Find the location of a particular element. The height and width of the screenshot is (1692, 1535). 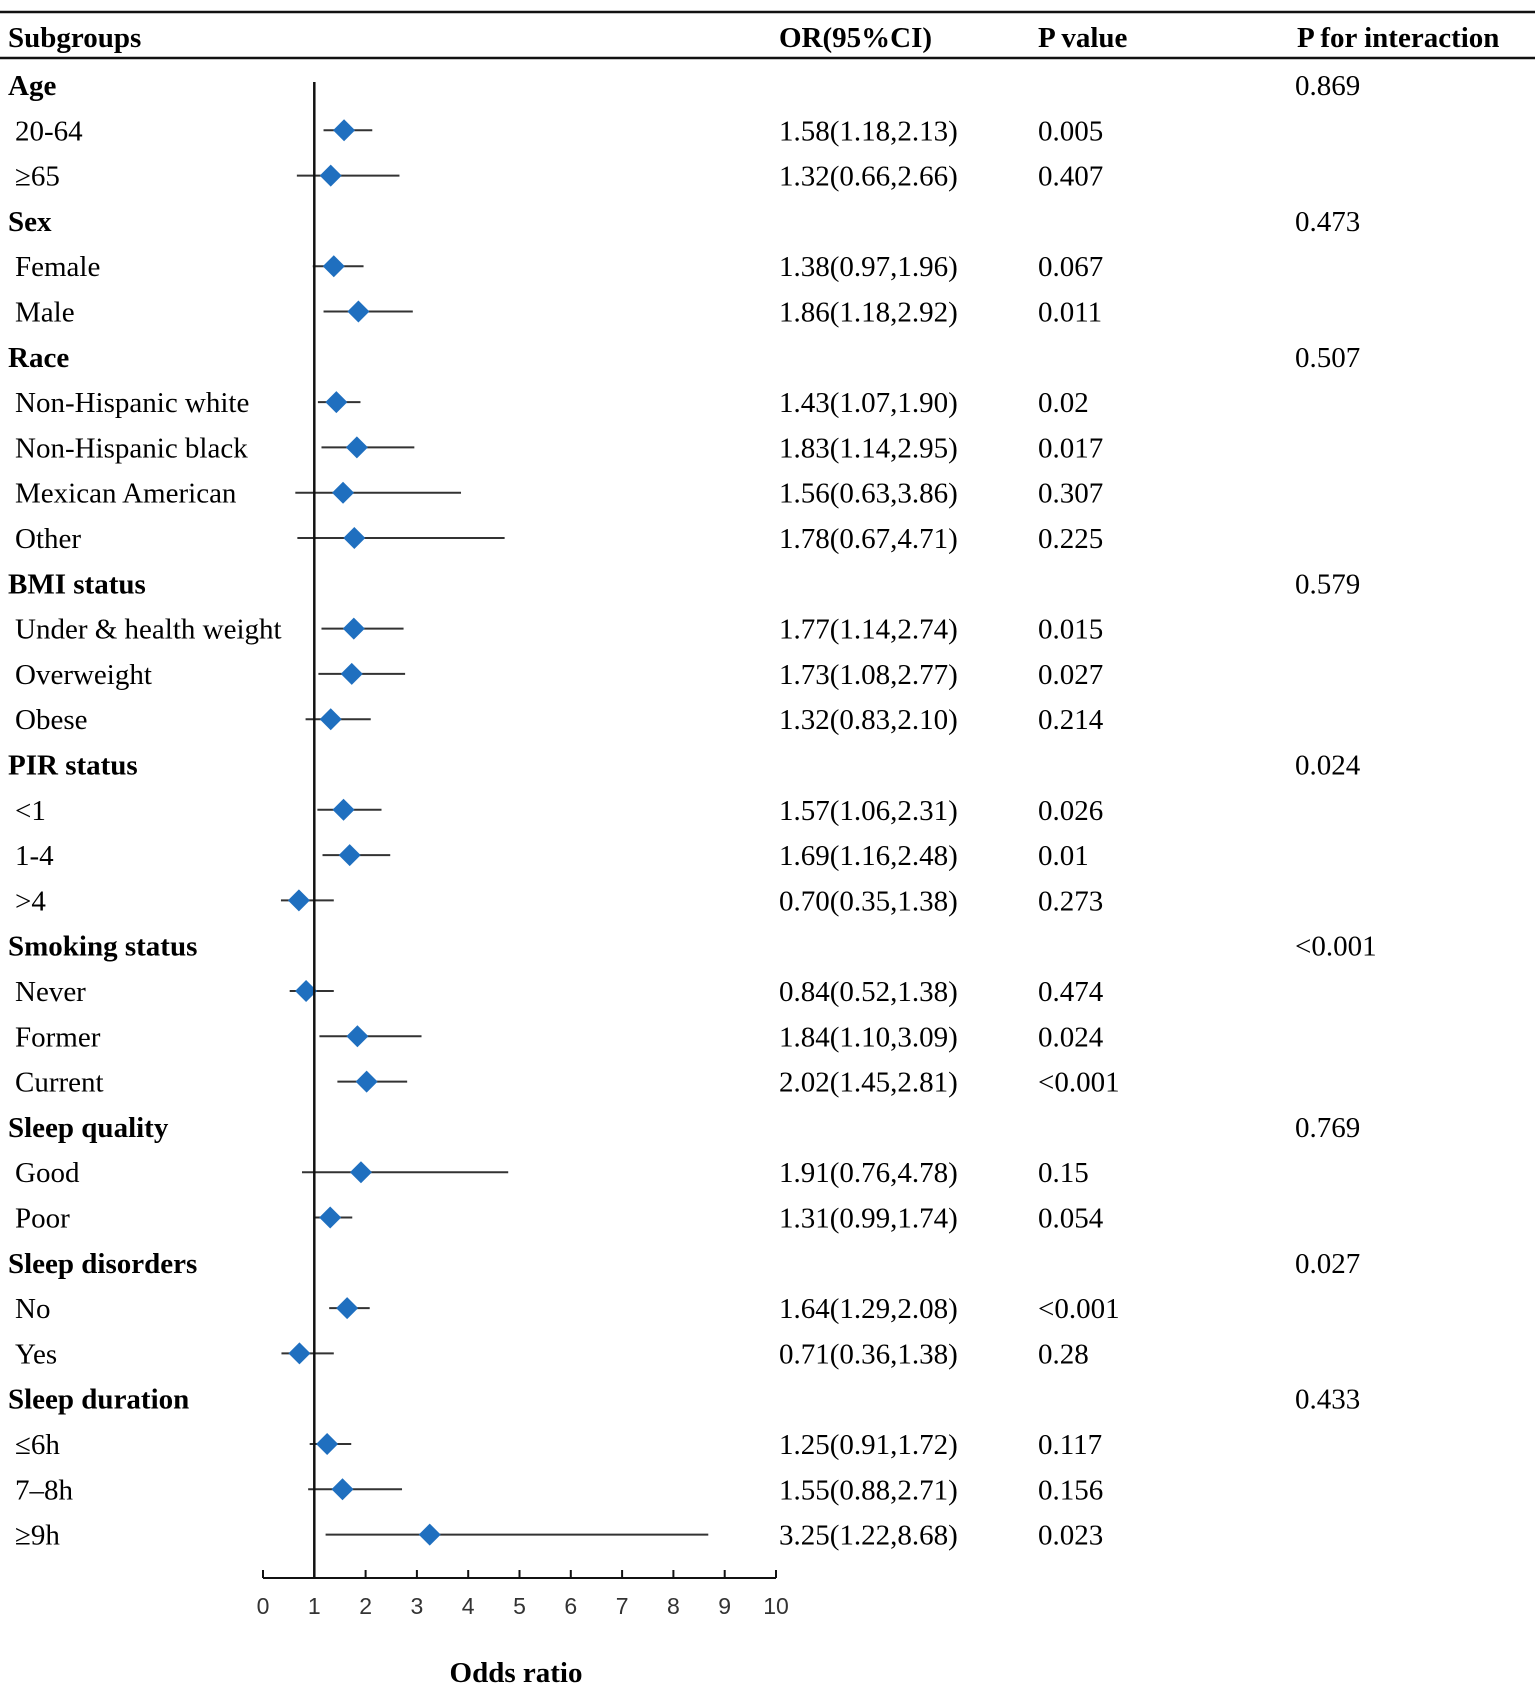

subgroup-label: Non-Hispanic white is located at coordinates (132, 403).